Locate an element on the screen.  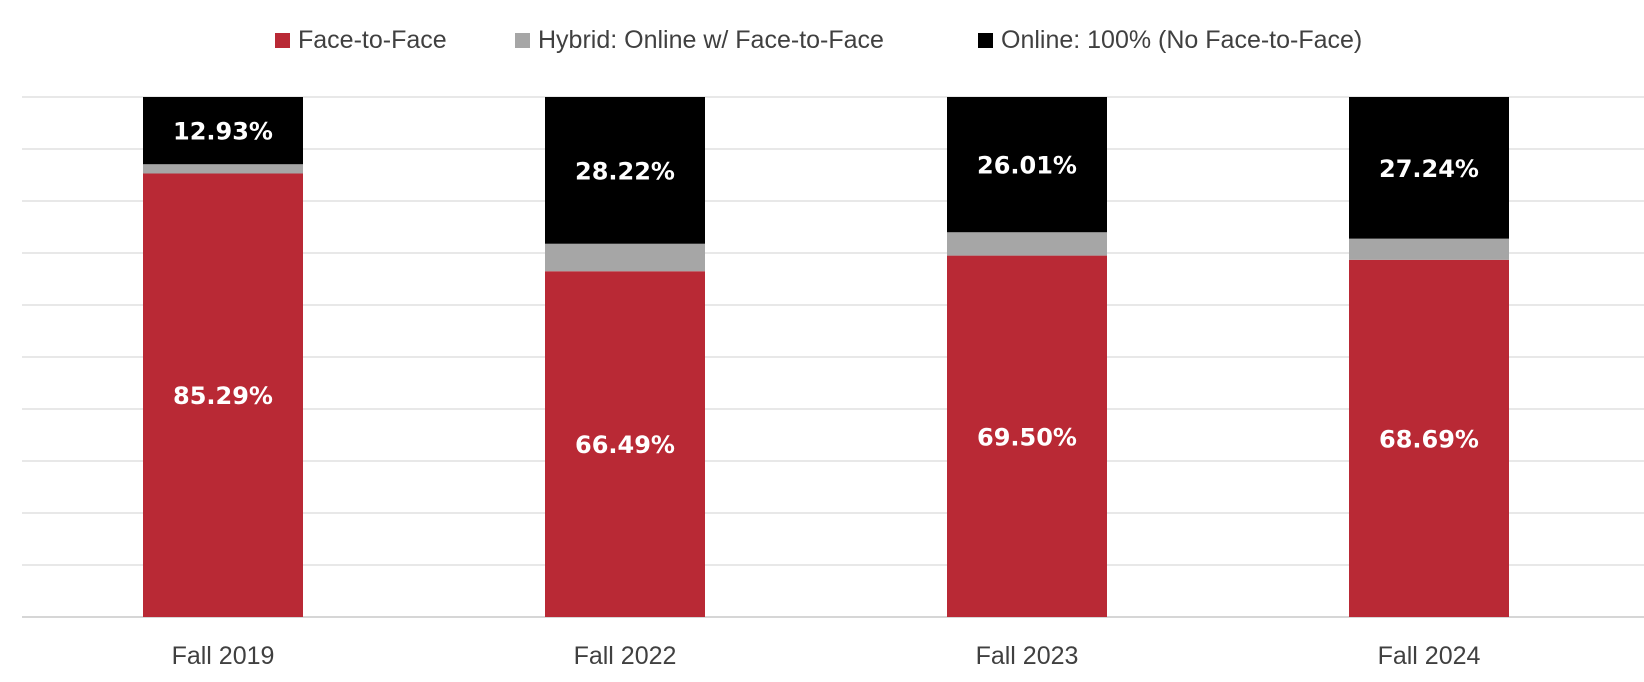
legend-label-online: Online: 100% (No Face-to-Face) is located at coordinates (1182, 40).